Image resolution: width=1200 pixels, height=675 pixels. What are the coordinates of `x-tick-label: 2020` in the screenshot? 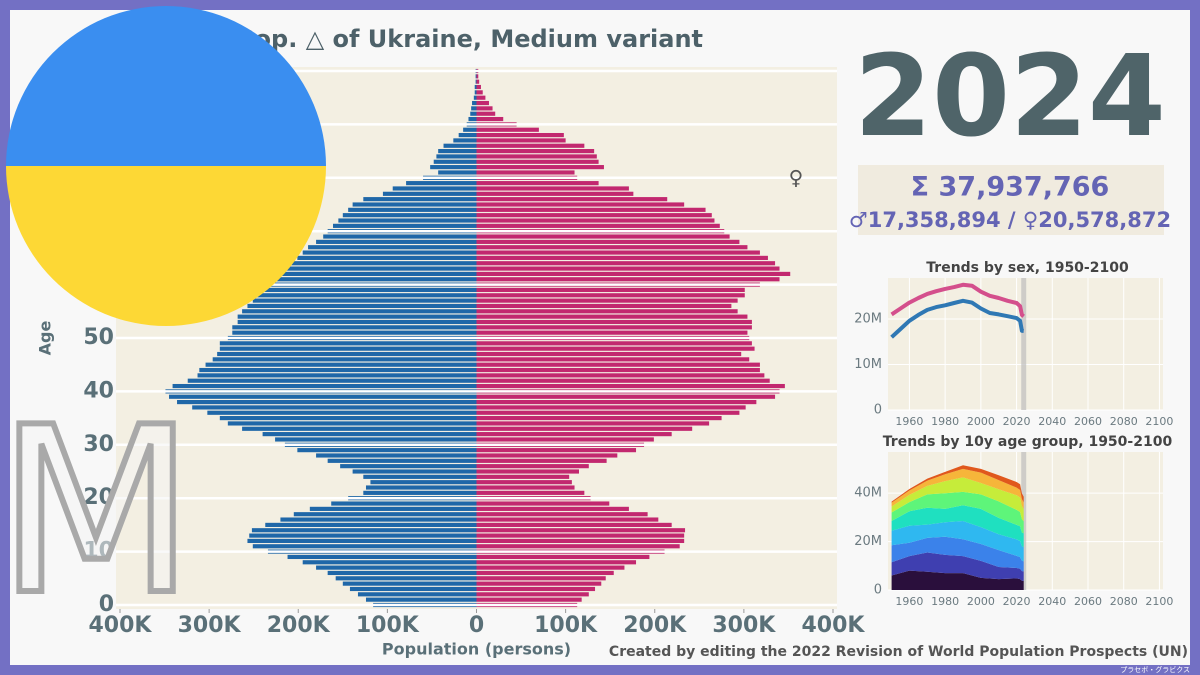 It's located at (1017, 421).